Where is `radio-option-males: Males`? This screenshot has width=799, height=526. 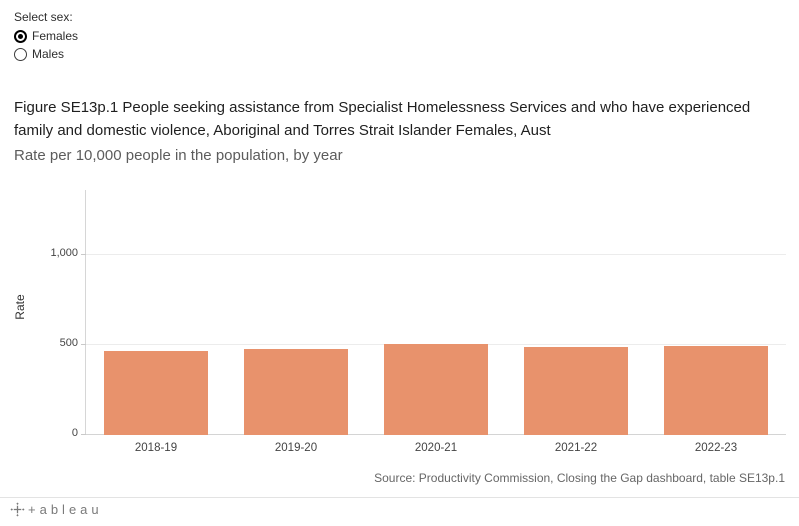
radio-option-males: Males is located at coordinates (46, 54).